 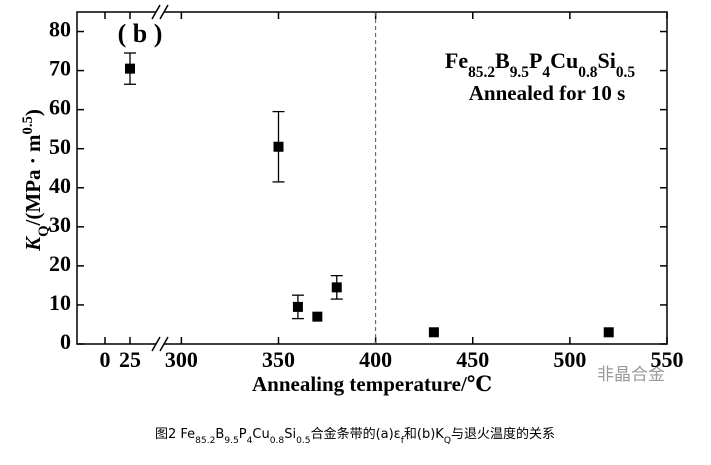 What do you see at coordinates (403, 441) in the screenshot?
I see `text-part: f` at bounding box center [403, 441].